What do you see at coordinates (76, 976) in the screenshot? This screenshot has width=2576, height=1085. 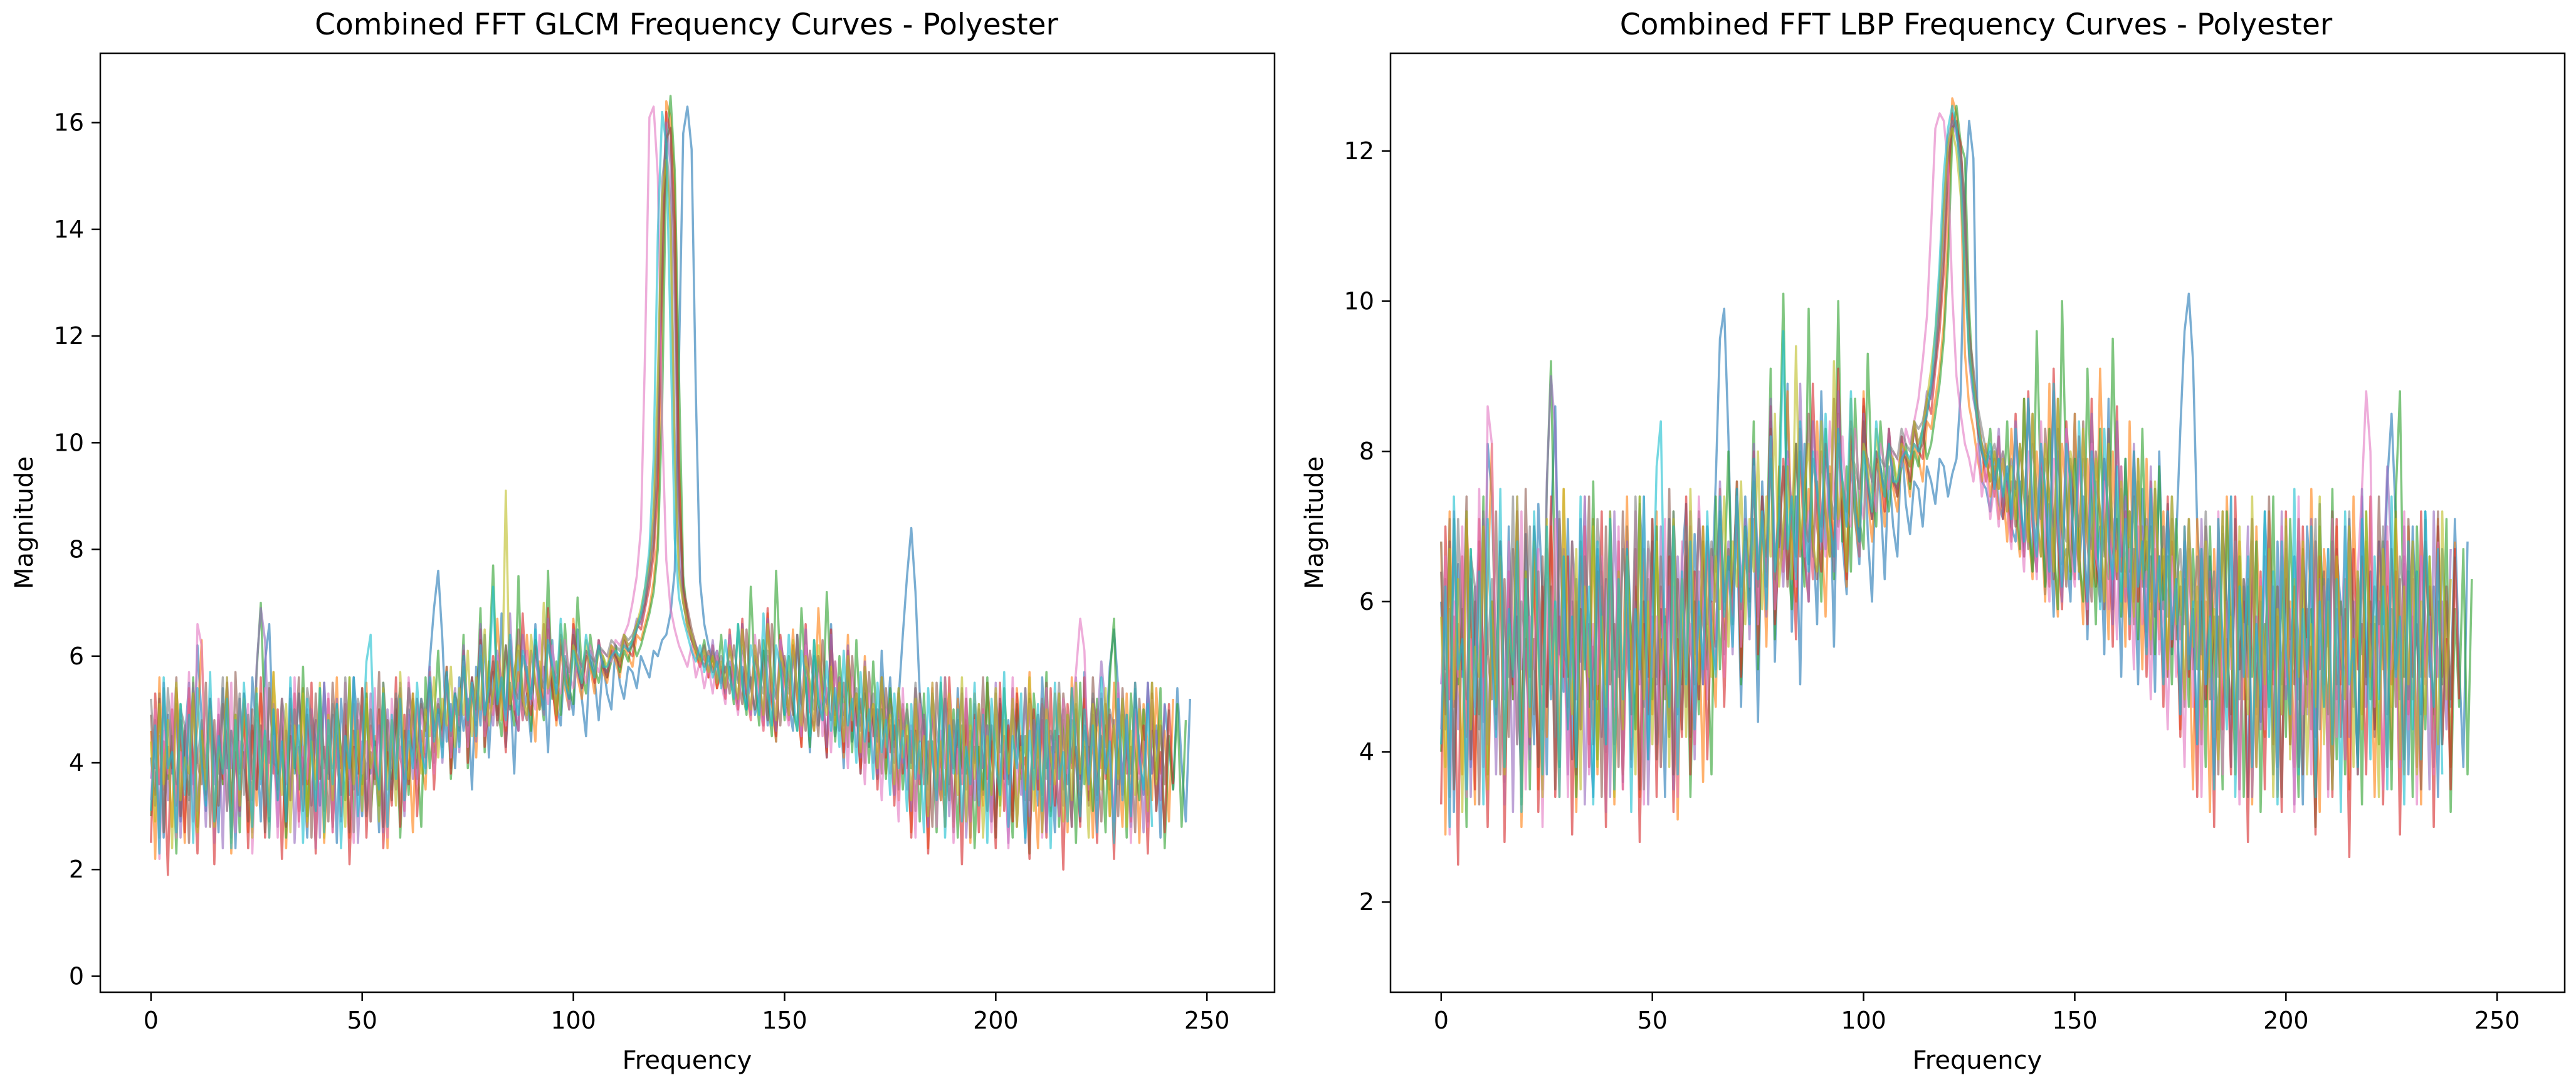 I see `y-tick-label: 0` at bounding box center [76, 976].